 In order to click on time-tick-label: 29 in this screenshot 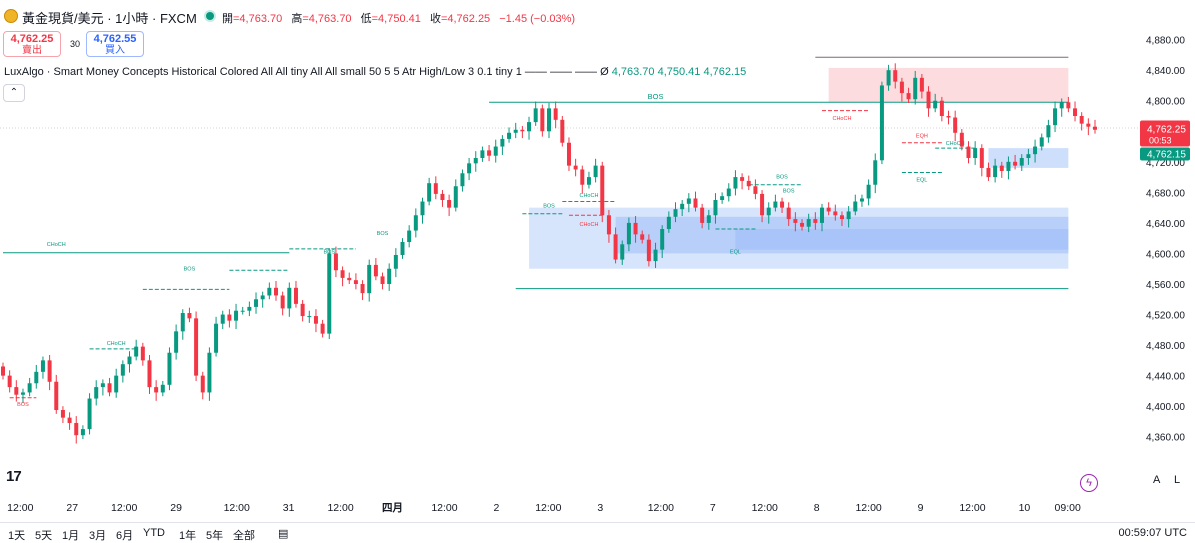, I will do `click(176, 508)`.